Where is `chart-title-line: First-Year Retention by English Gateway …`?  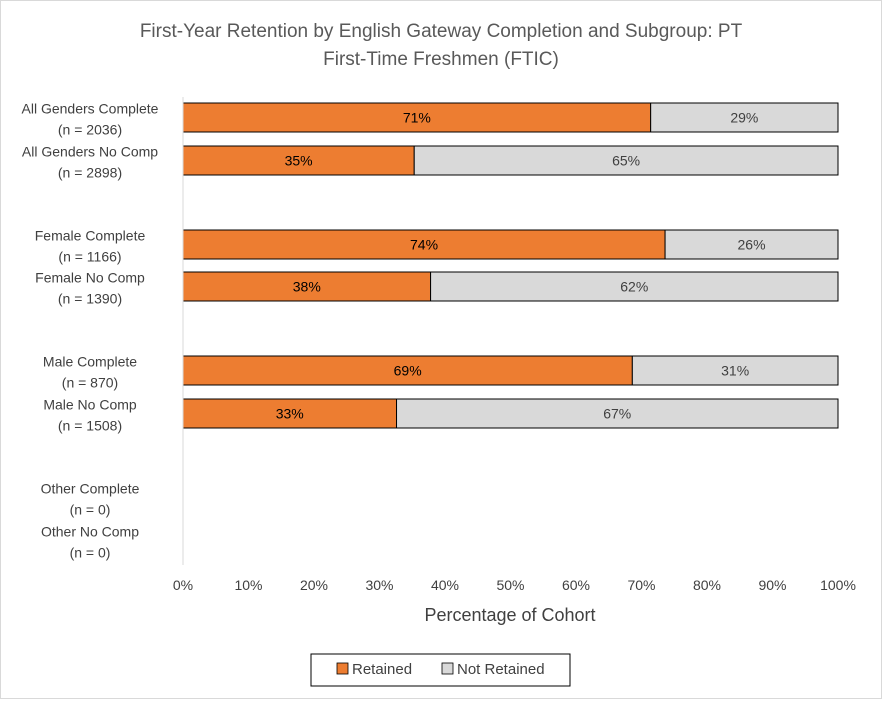 chart-title-line: First-Year Retention by English Gateway … is located at coordinates (441, 31).